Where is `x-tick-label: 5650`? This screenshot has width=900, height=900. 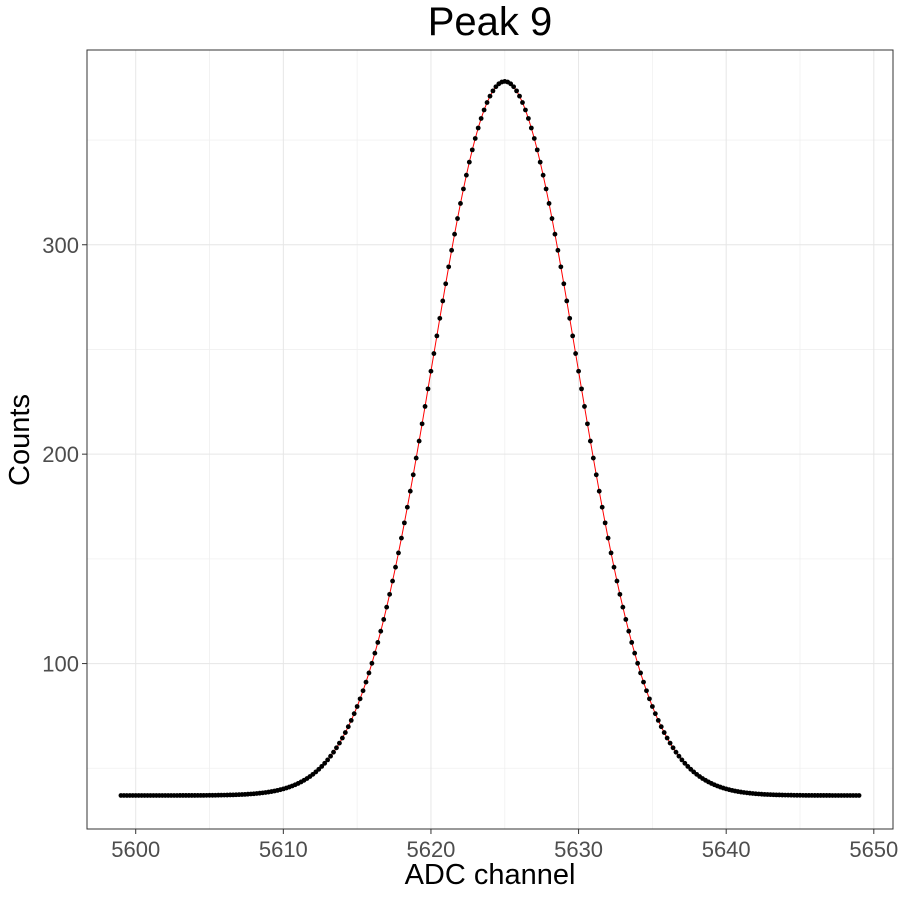 x-tick-label: 5650 is located at coordinates (873, 849).